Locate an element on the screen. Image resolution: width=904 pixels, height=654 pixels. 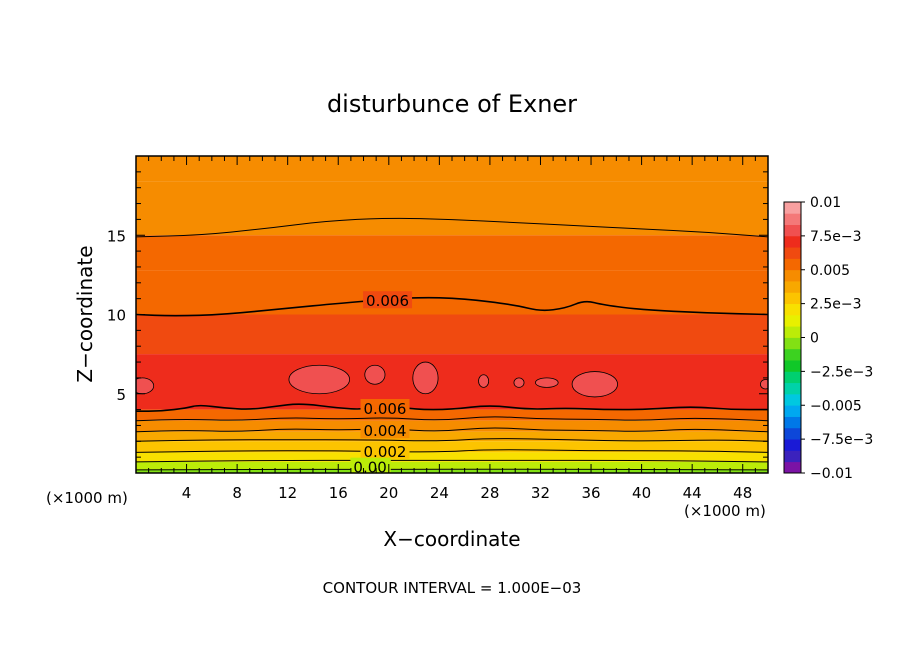
x-tick-label: 20 is located at coordinates (388, 493).